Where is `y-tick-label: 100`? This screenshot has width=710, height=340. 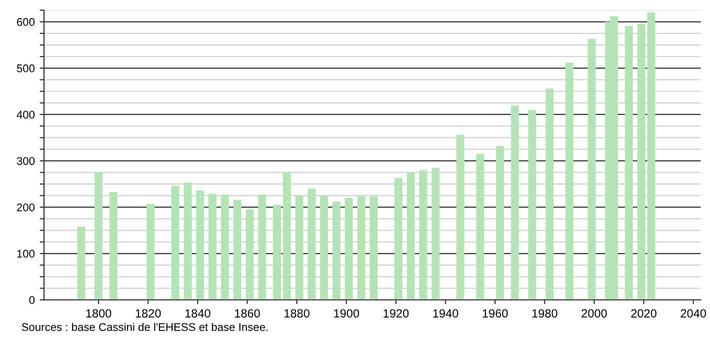
y-tick-label: 100 is located at coordinates (26, 254).